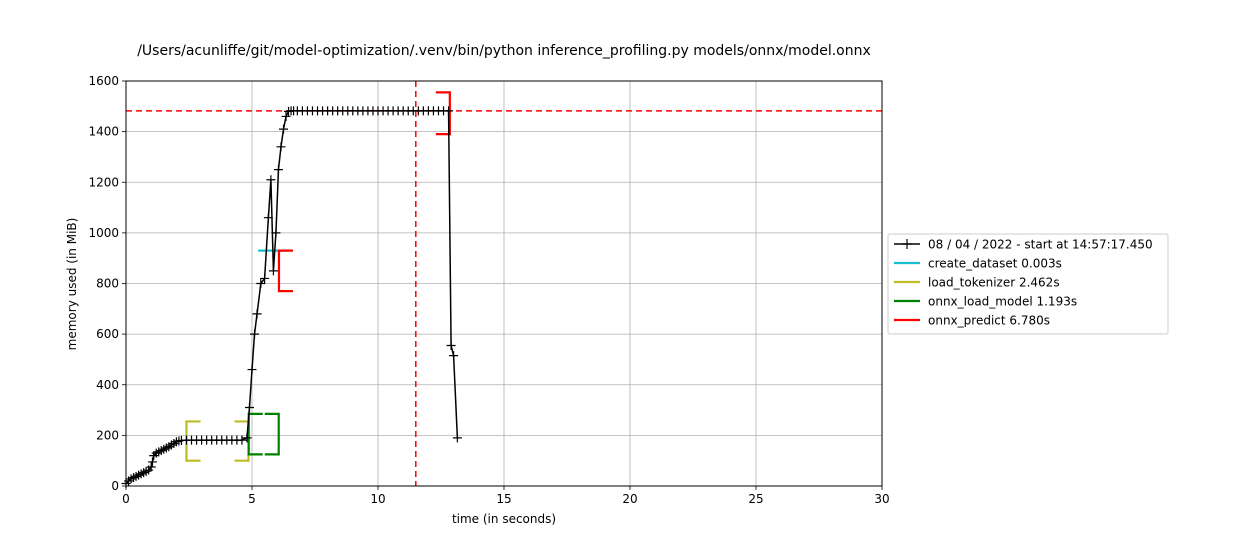 This screenshot has height=540, width=1260. I want to click on legend-label: 08 / 04 / 2022 - start at 14:57:17.450, so click(1040, 245).